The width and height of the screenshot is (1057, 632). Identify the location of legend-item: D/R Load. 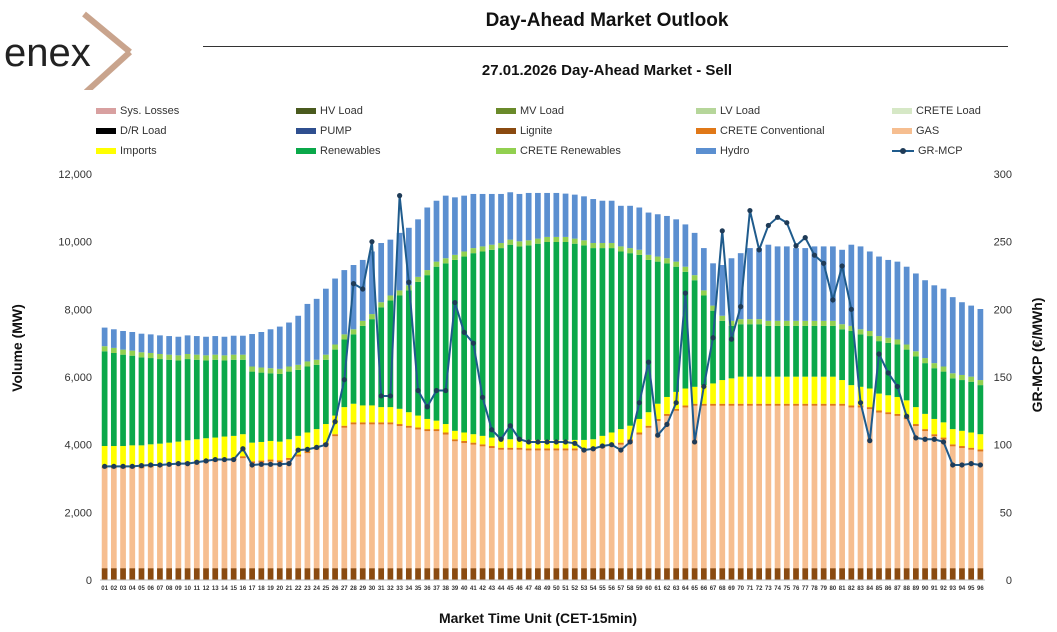
(131, 131).